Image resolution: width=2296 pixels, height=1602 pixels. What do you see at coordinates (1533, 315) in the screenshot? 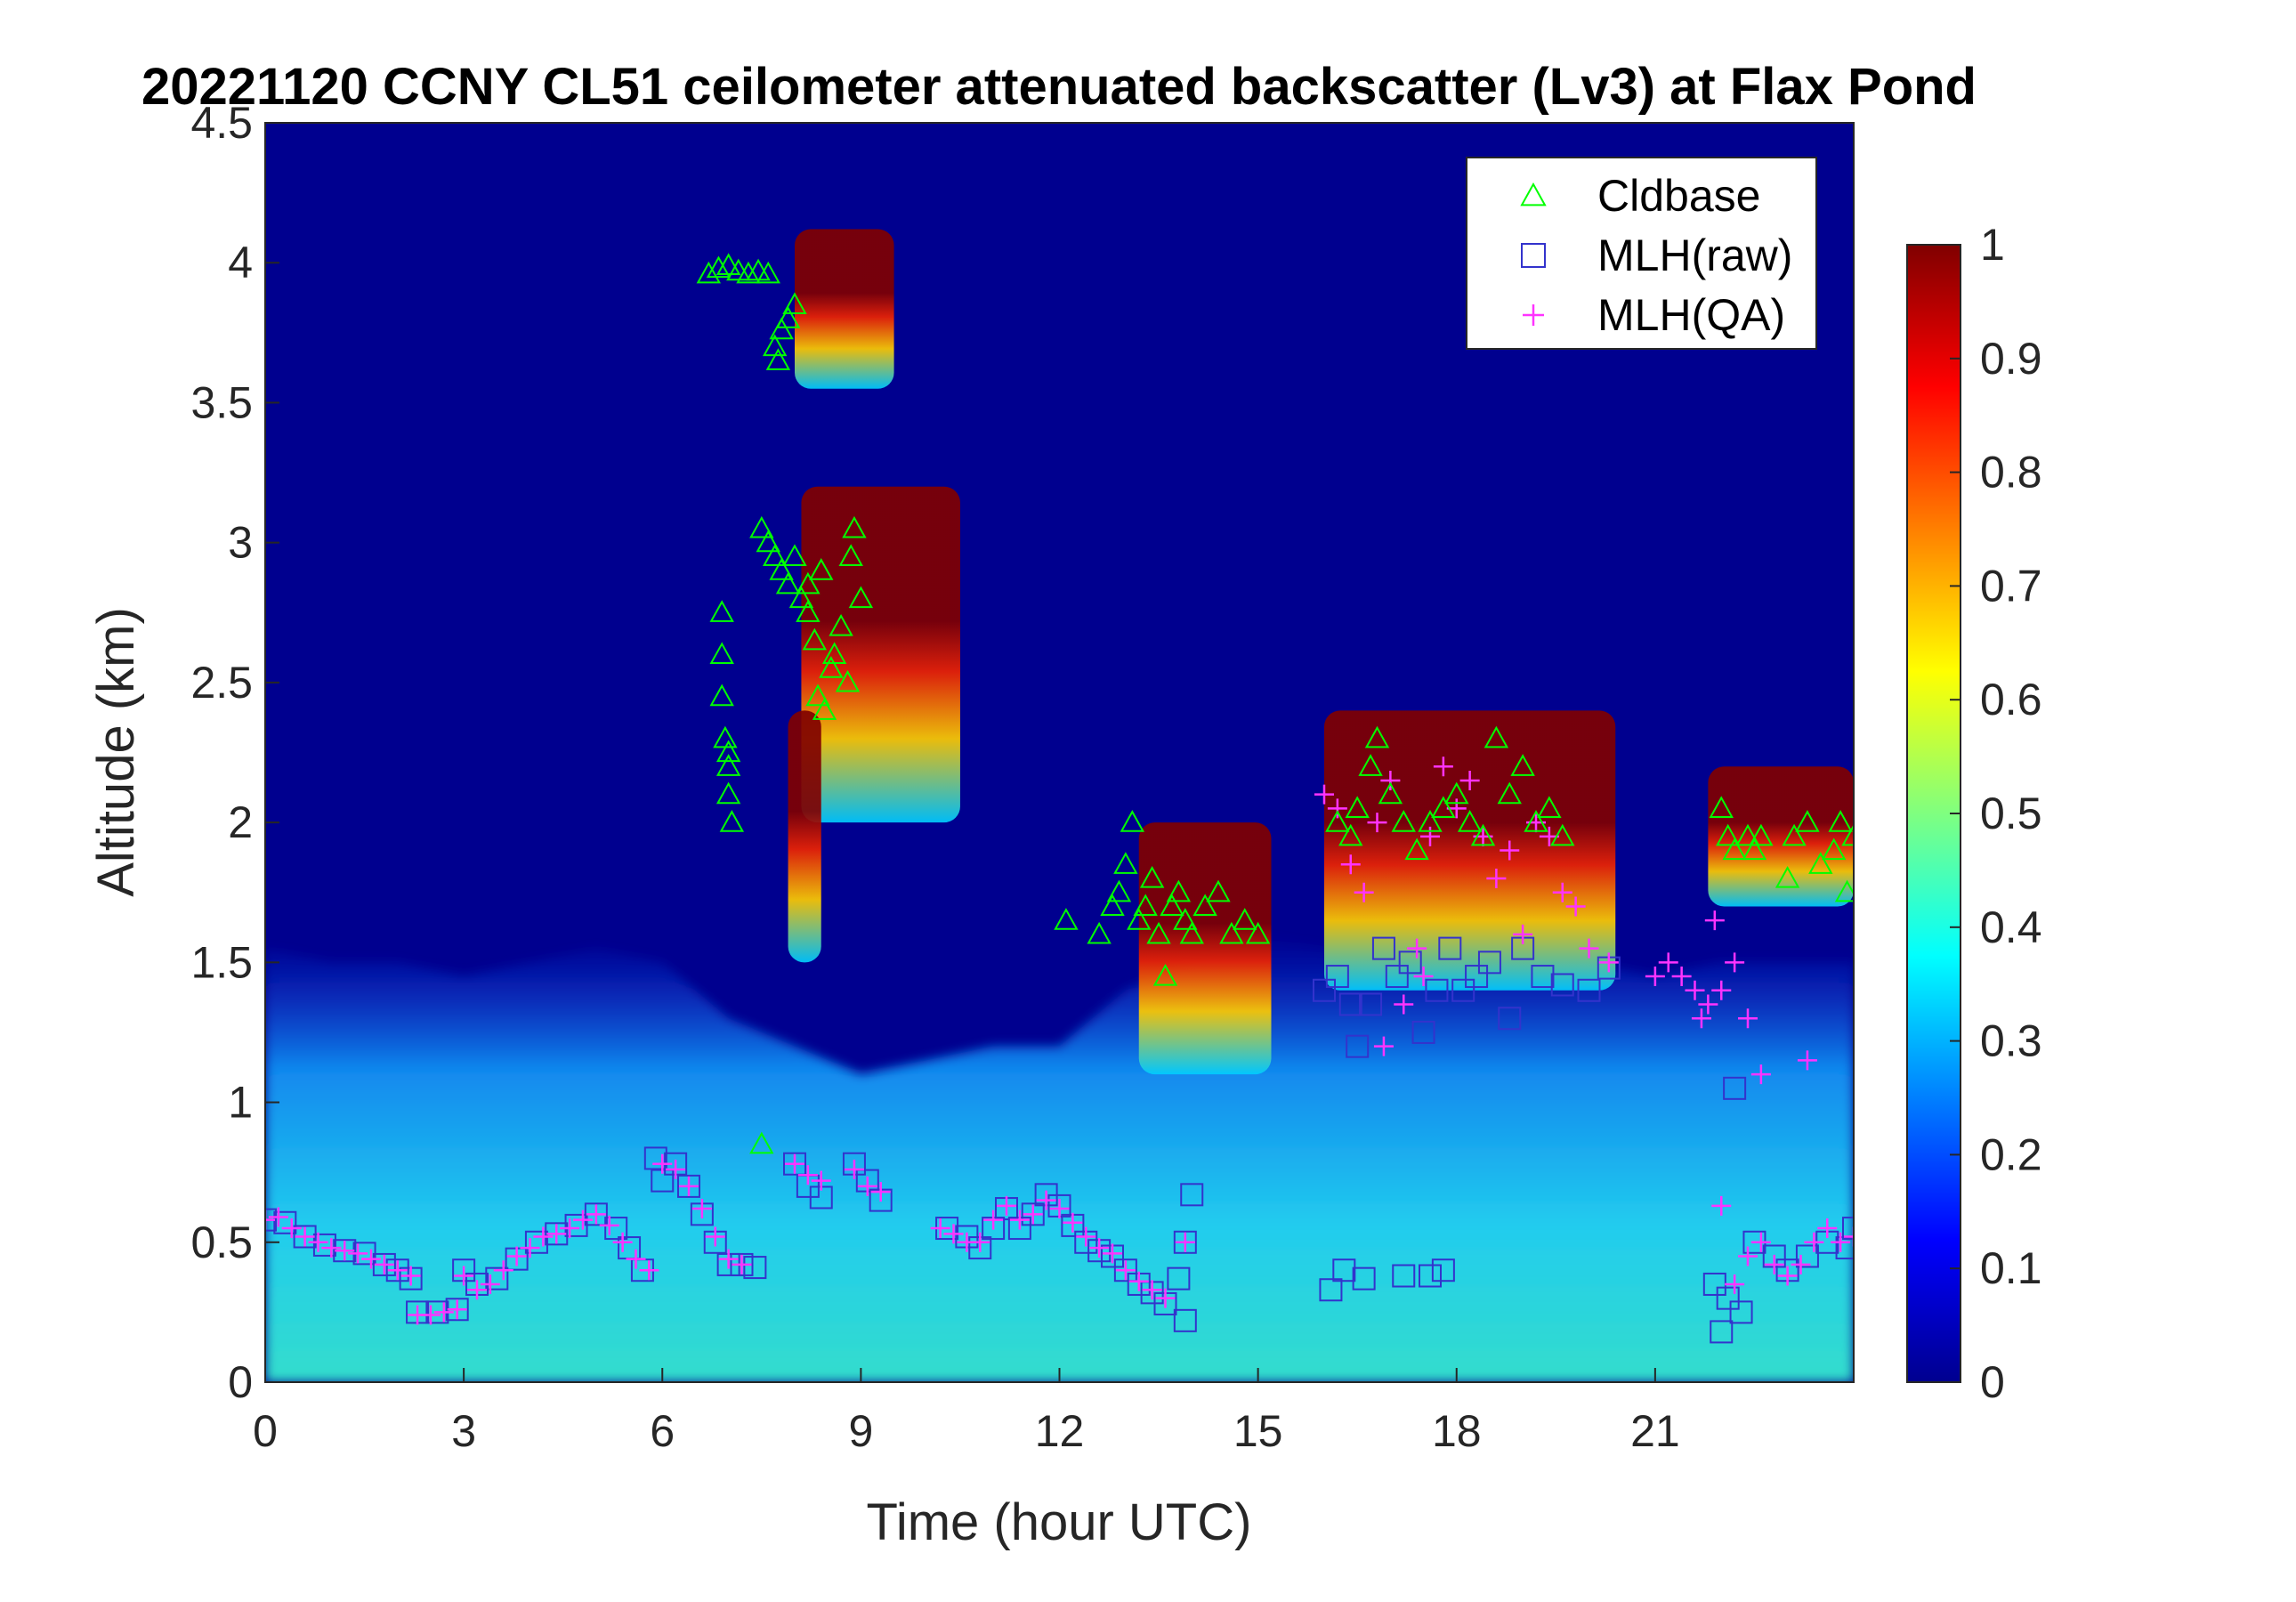
I see `legend-marker-plus` at bounding box center [1533, 315].